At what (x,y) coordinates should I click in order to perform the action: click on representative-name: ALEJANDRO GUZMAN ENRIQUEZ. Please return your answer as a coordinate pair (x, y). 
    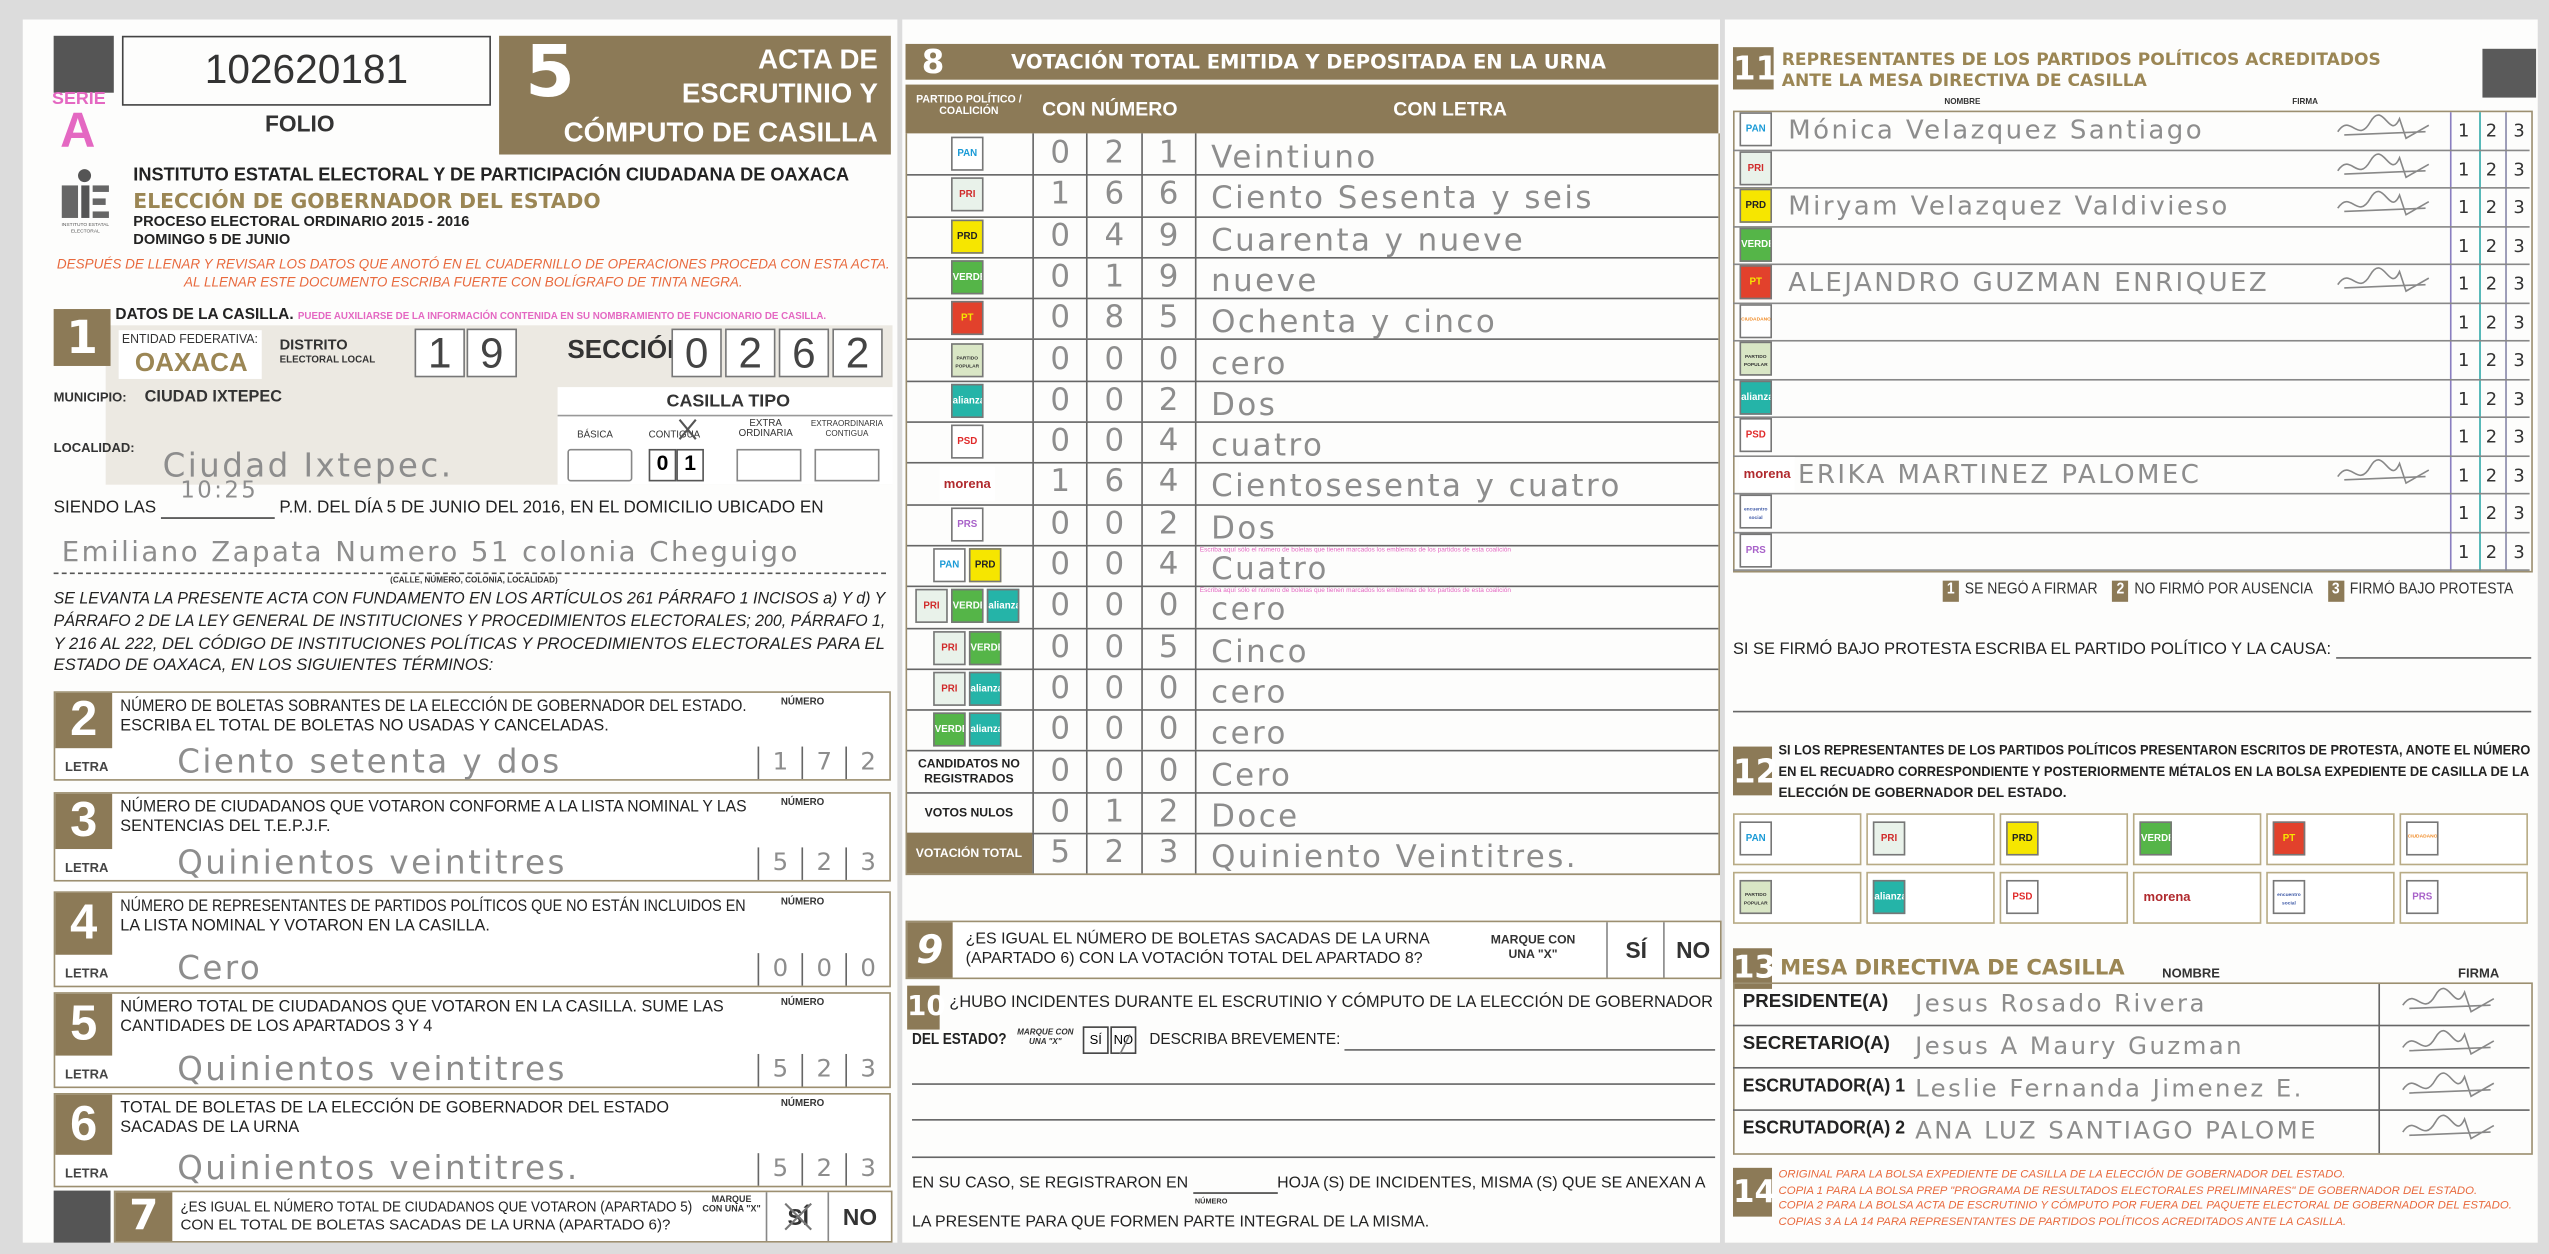
    Looking at the image, I should click on (2029, 282).